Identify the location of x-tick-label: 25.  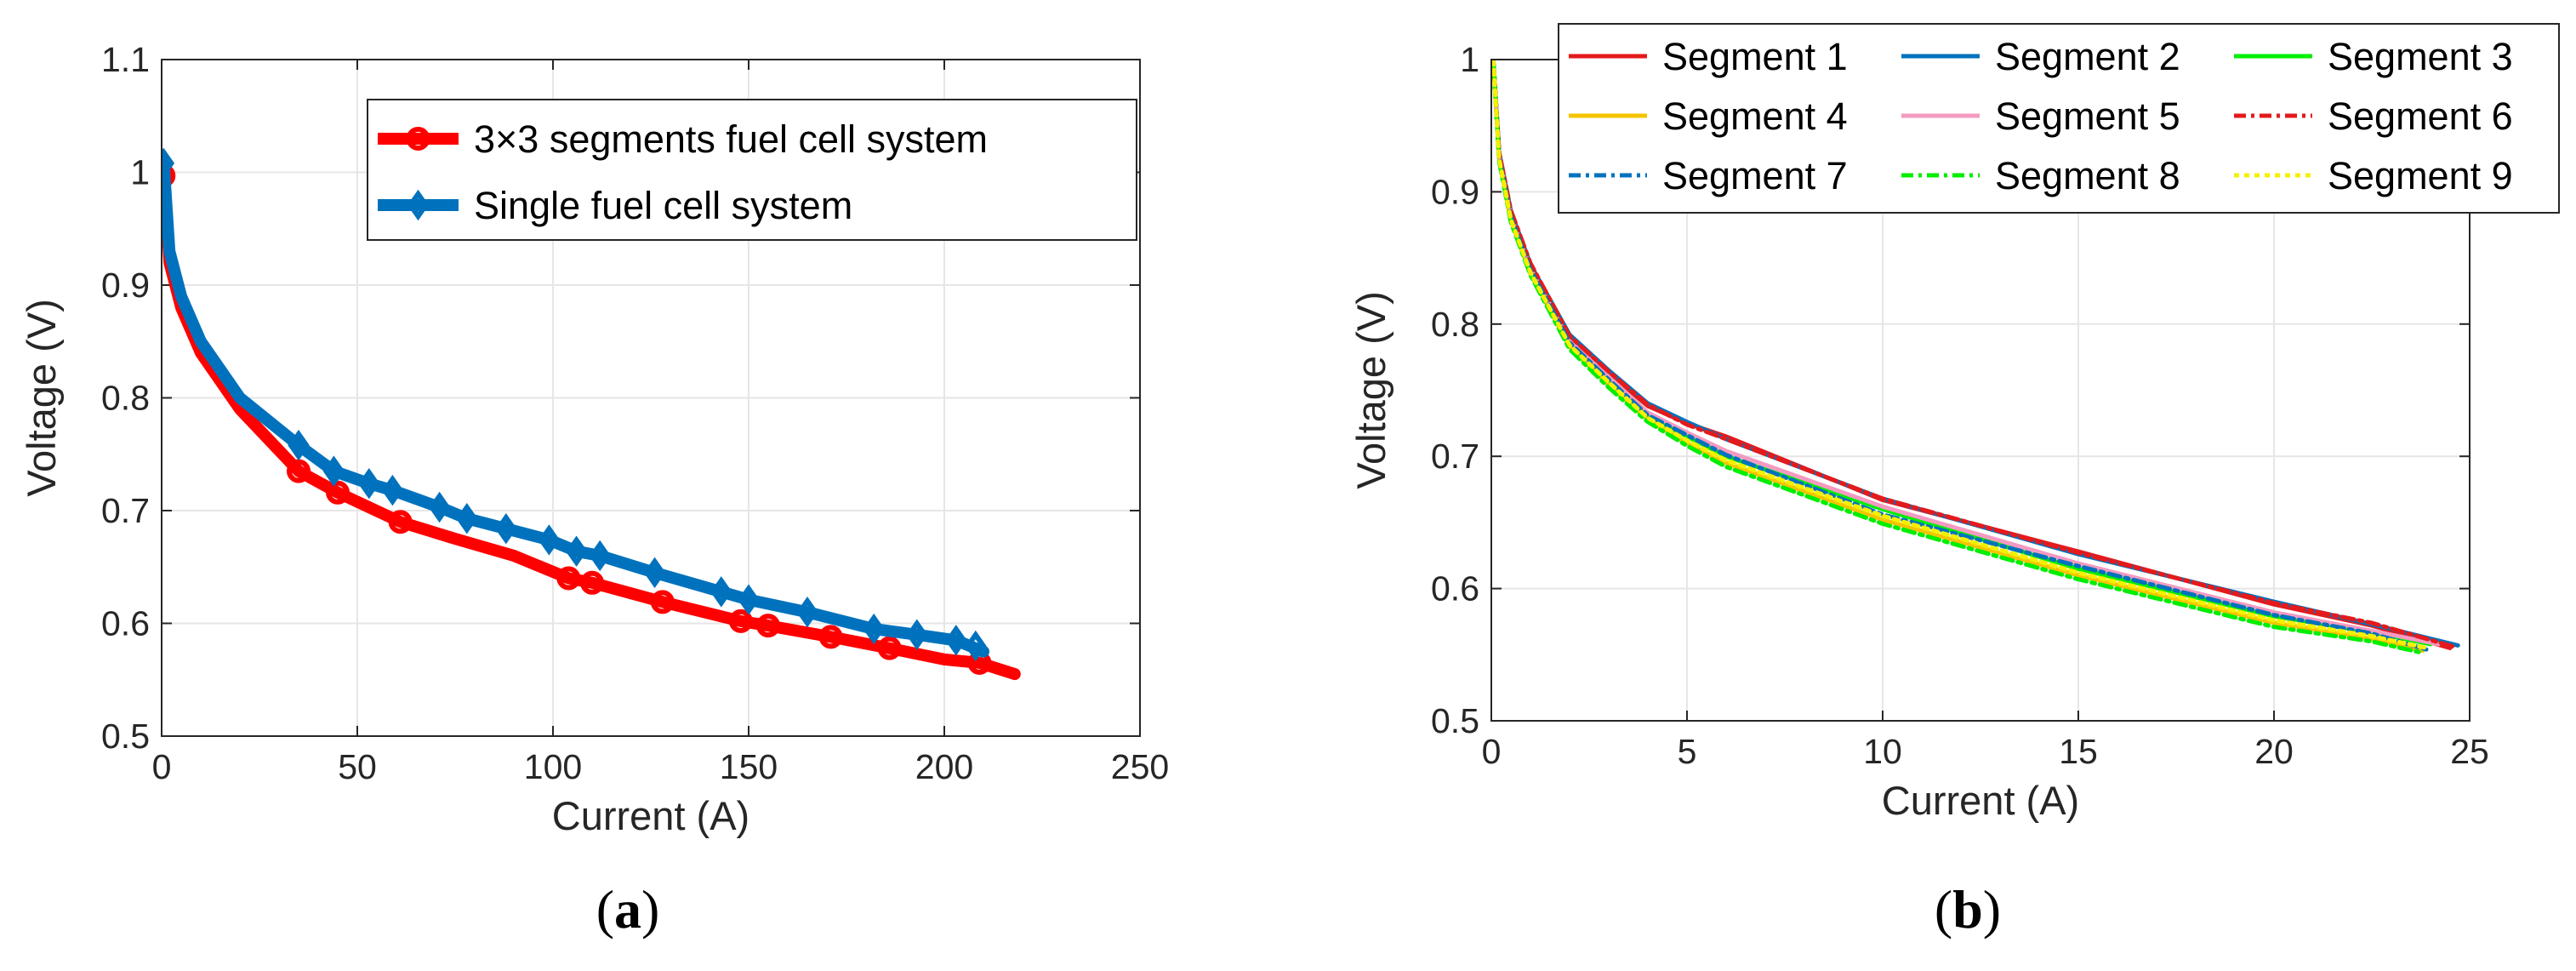
(2470, 752).